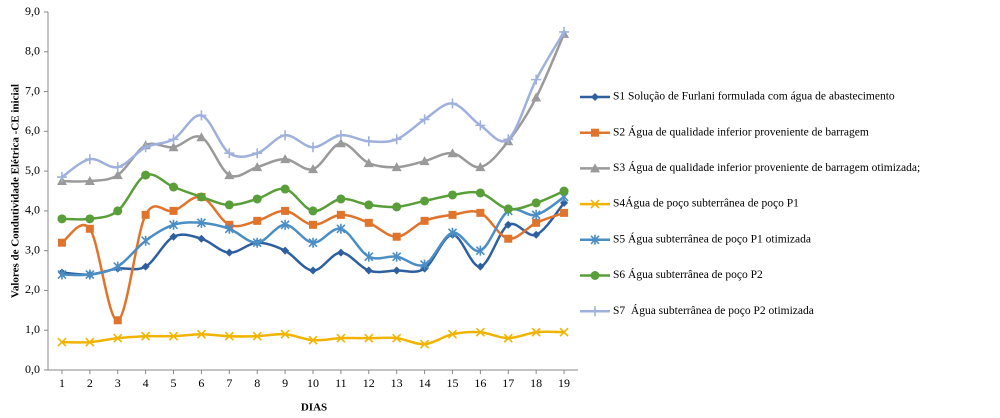  What do you see at coordinates (32, 51) in the screenshot?
I see `y-tick-label: 8,0` at bounding box center [32, 51].